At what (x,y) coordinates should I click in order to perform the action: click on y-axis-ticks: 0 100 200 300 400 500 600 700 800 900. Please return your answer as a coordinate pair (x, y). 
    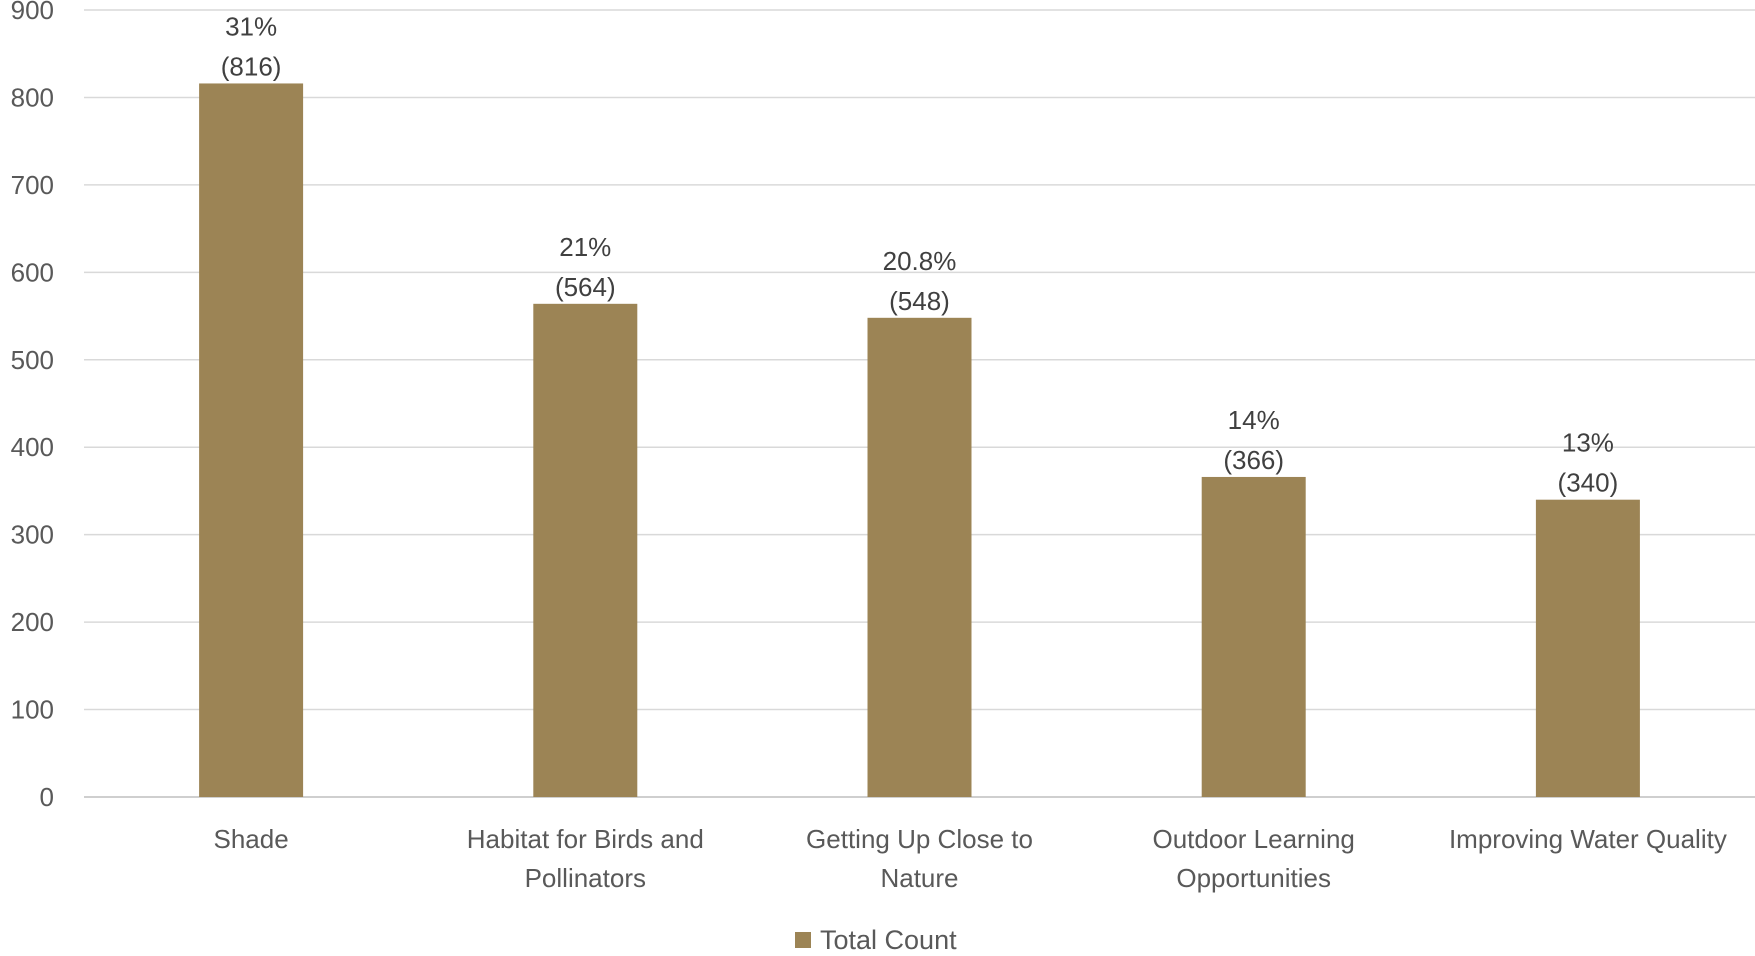
    Looking at the image, I should click on (32, 406).